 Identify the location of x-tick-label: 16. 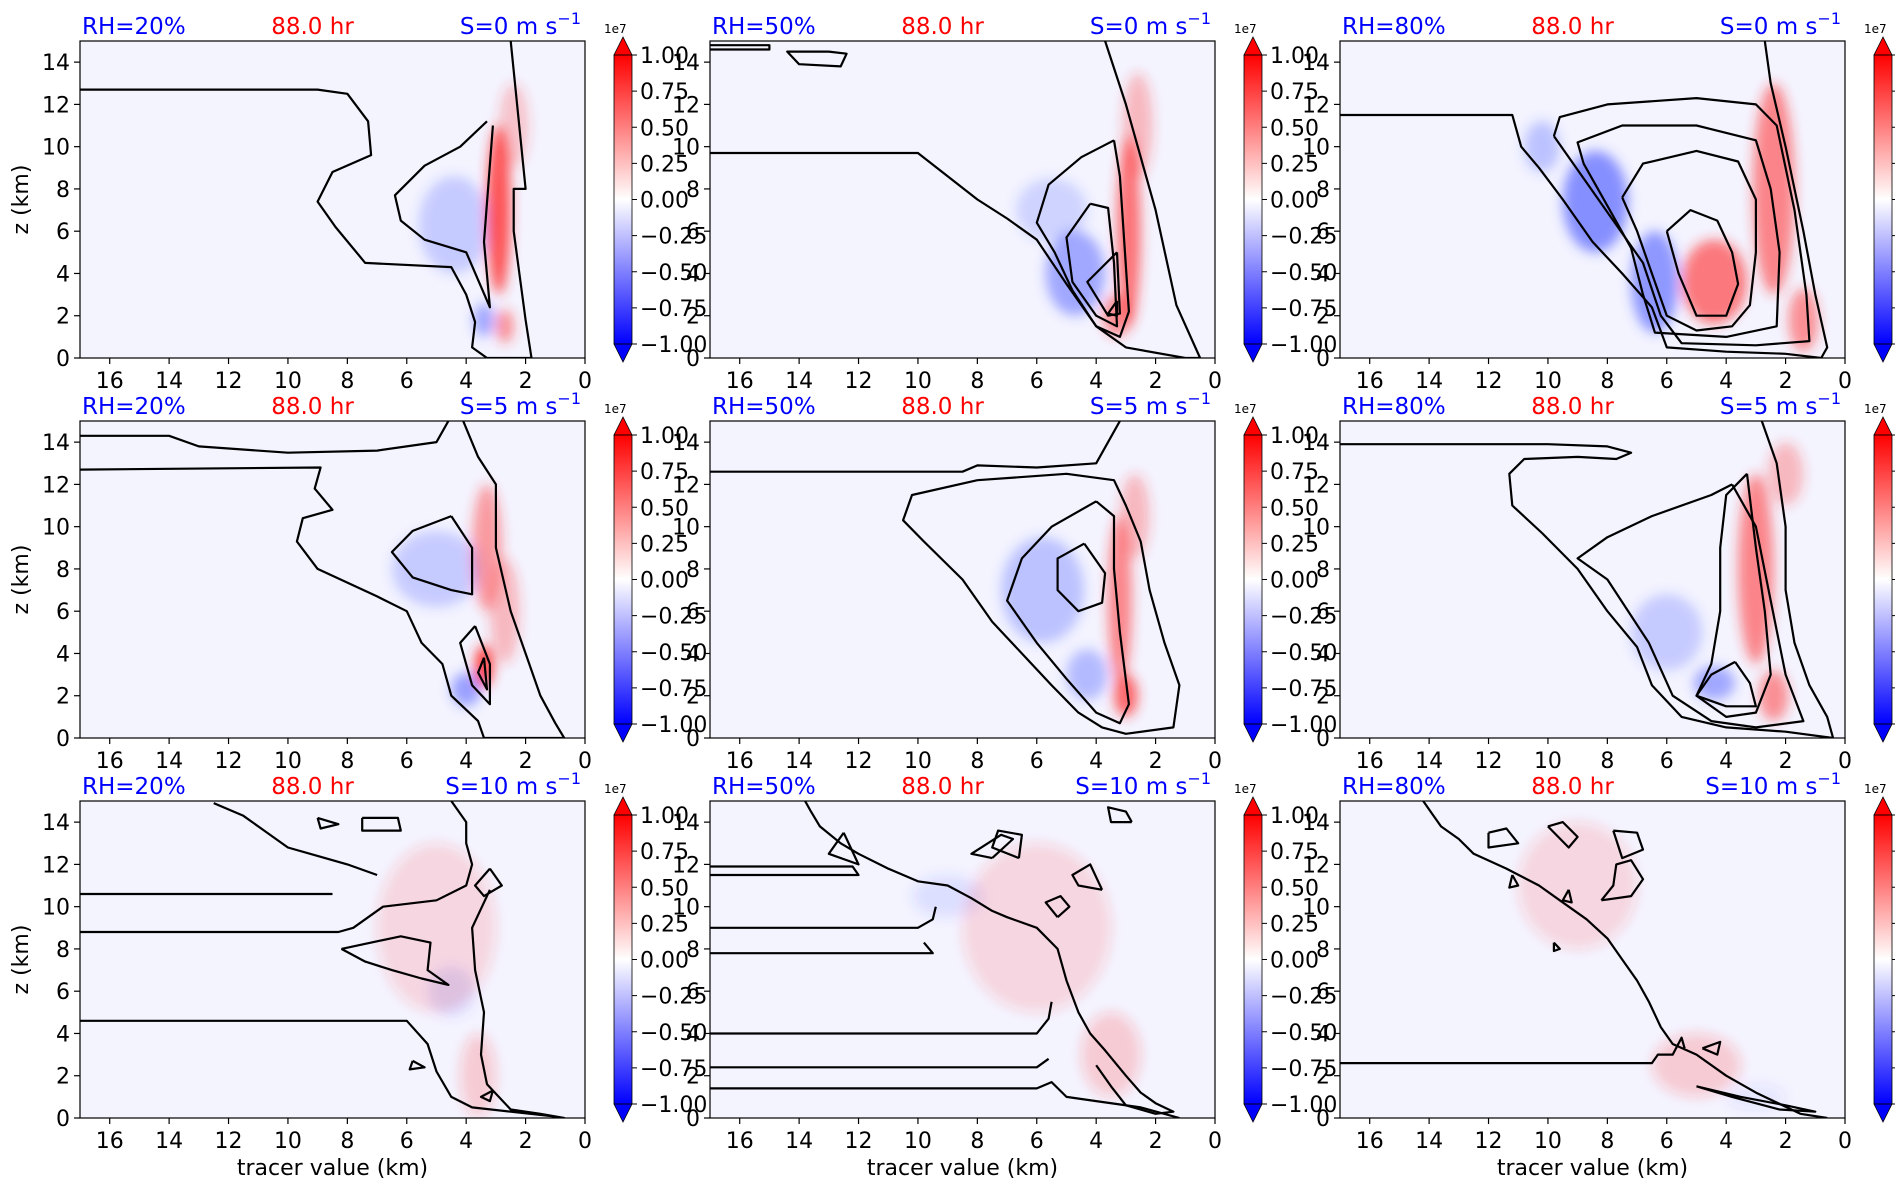
(740, 1141).